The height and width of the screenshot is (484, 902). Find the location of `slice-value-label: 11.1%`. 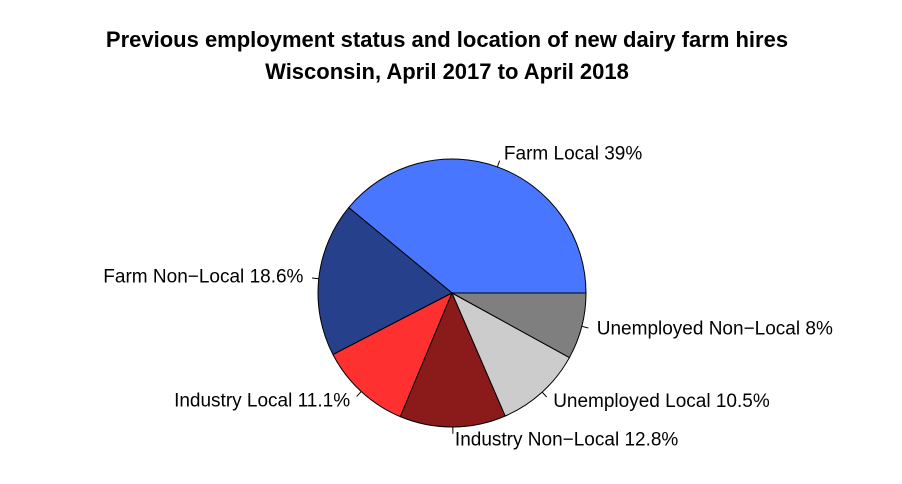

slice-value-label: 11.1% is located at coordinates (324, 400).